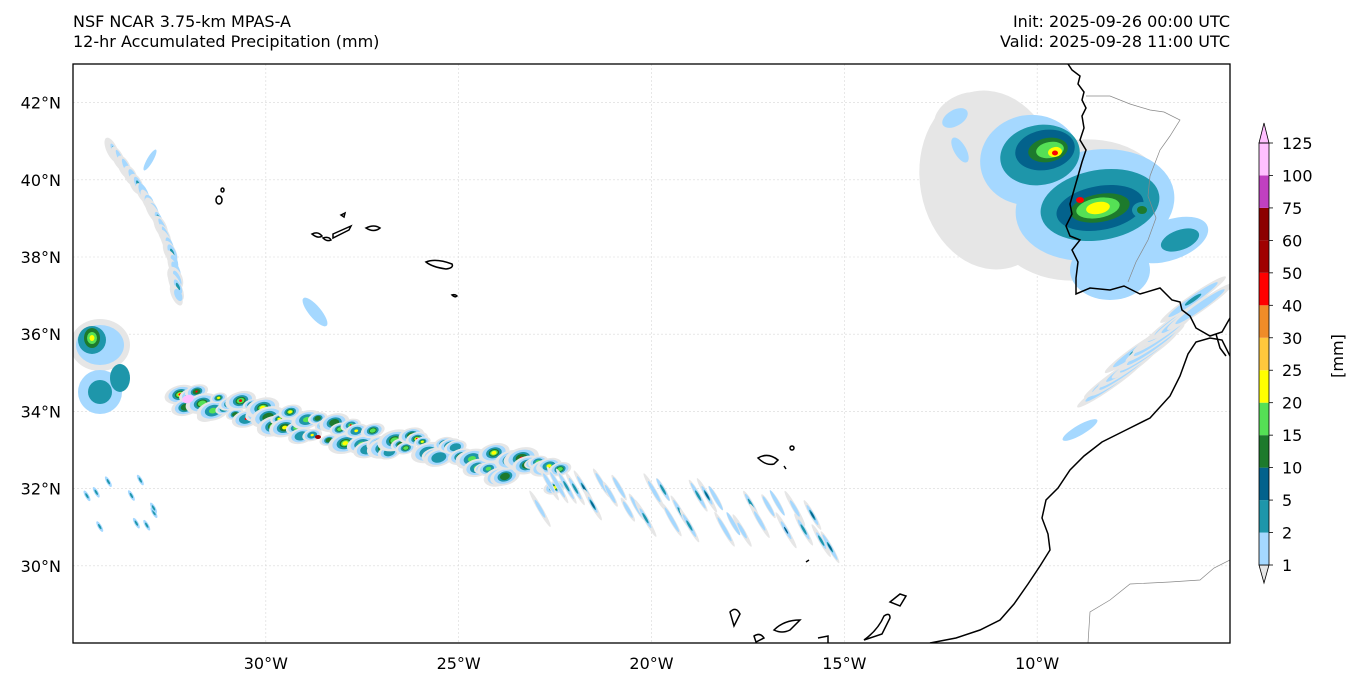  Describe the element at coordinates (1221, 345) in the screenshot. I see `strait-coast` at that location.